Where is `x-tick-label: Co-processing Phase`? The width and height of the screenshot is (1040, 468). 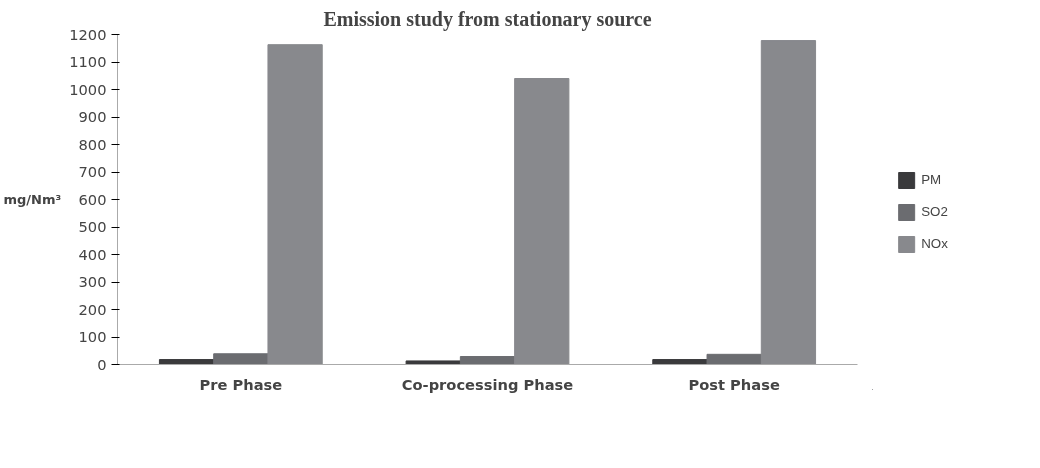
x-tick-label: Co-processing Phase is located at coordinates (487, 384).